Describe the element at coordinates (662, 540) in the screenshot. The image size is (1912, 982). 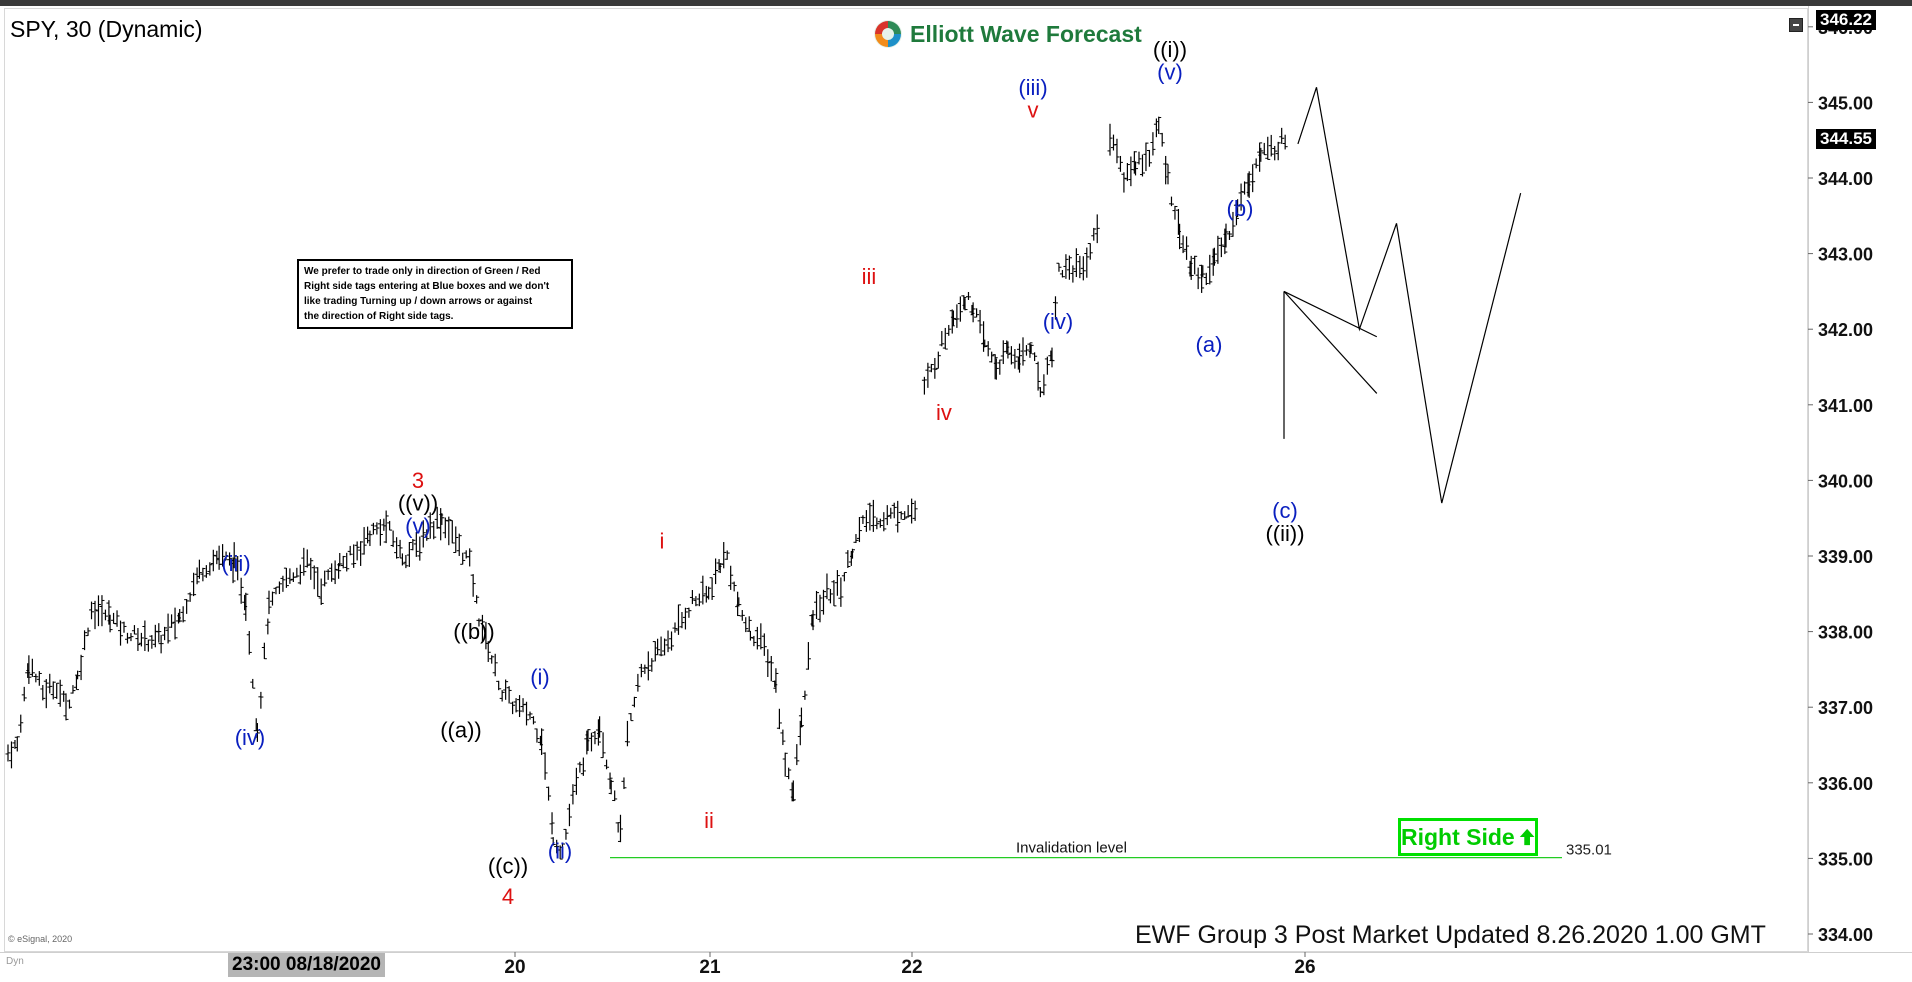
I see `wave-label: i` at that location.